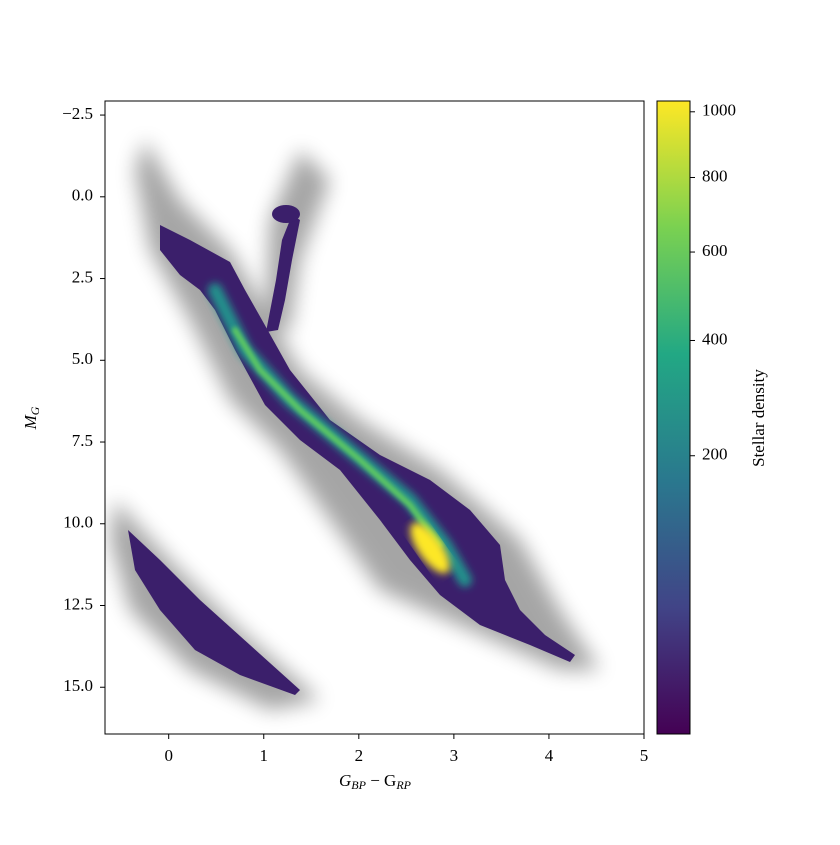 The width and height of the screenshot is (840, 845). Describe the element at coordinates (359, 755) in the screenshot. I see `x-tick-label: 2` at that location.